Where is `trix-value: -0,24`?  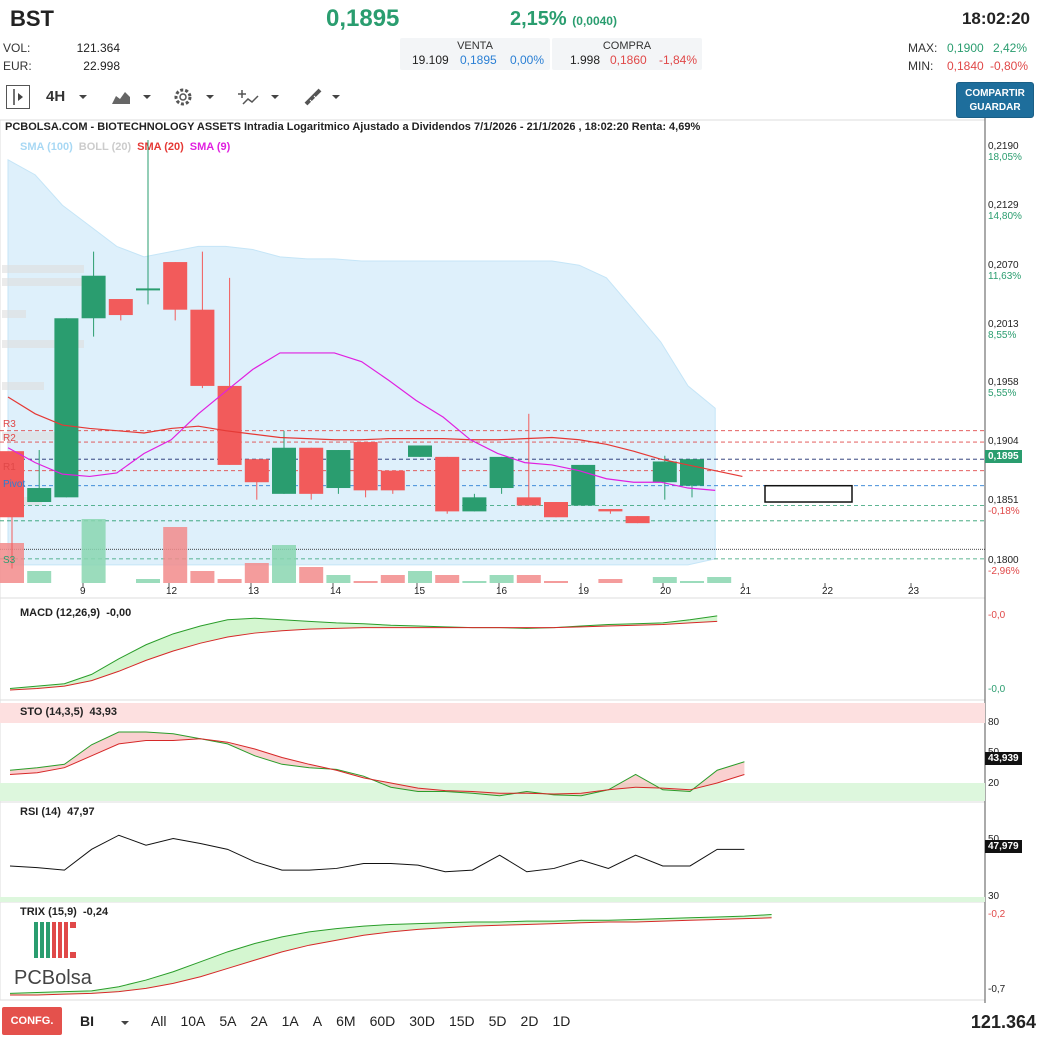 trix-value: -0,24 is located at coordinates (95, 912).